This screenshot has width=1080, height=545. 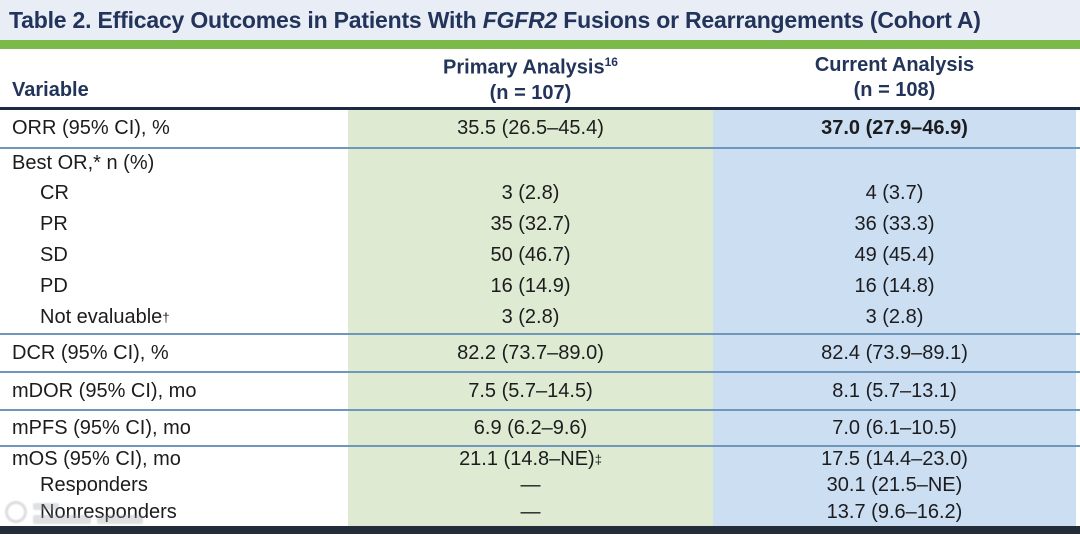 I want to click on header-primary-analysis-cell: Primary Analysis16 (n = 107), so click(x=530, y=78).